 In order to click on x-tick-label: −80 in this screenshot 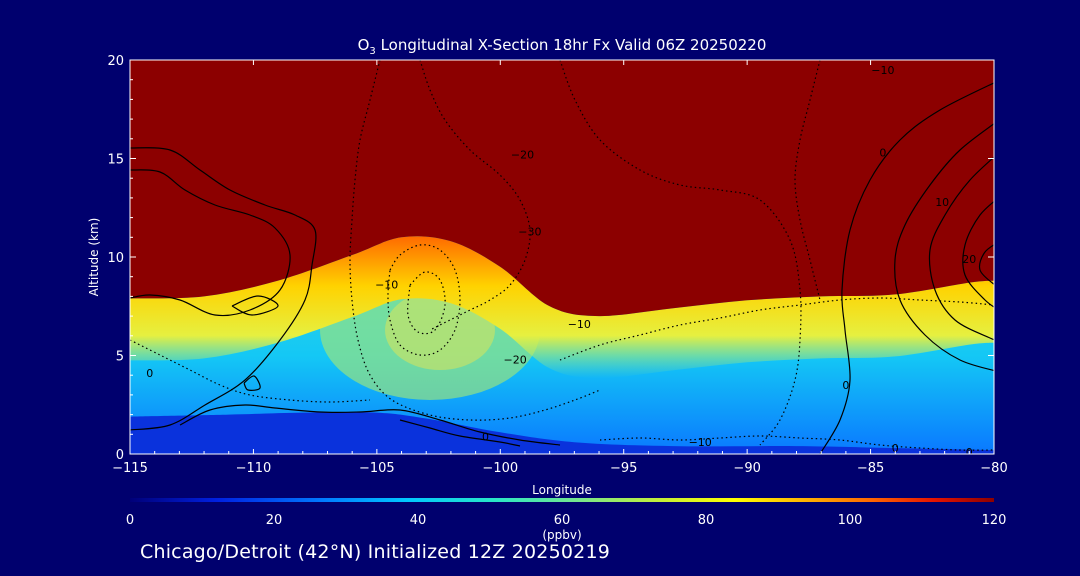, I will do `click(993, 468)`.